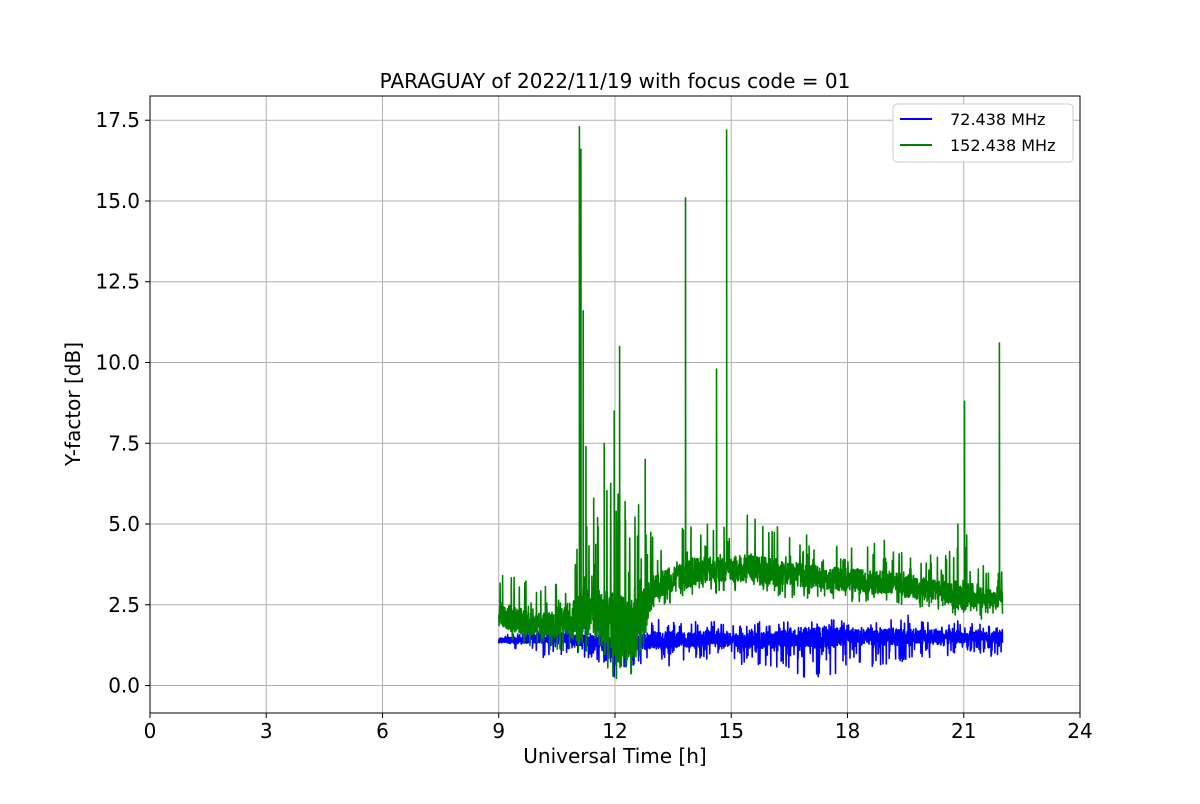 This screenshot has width=1200, height=804. I want to click on y-tick-label: 0.0, so click(124, 686).